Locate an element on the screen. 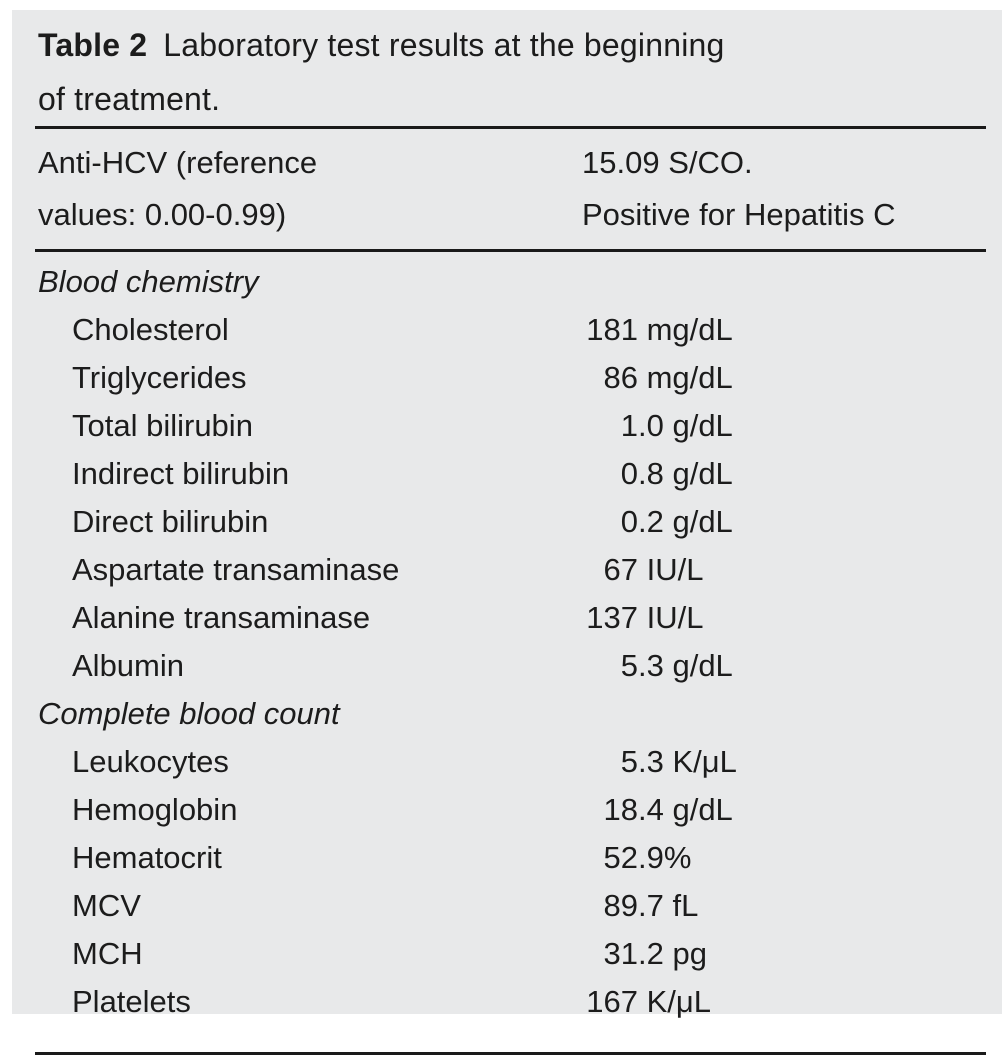  table-row-alanine-transaminase: Alanine transaminase 137 IU/L is located at coordinates (520, 618).